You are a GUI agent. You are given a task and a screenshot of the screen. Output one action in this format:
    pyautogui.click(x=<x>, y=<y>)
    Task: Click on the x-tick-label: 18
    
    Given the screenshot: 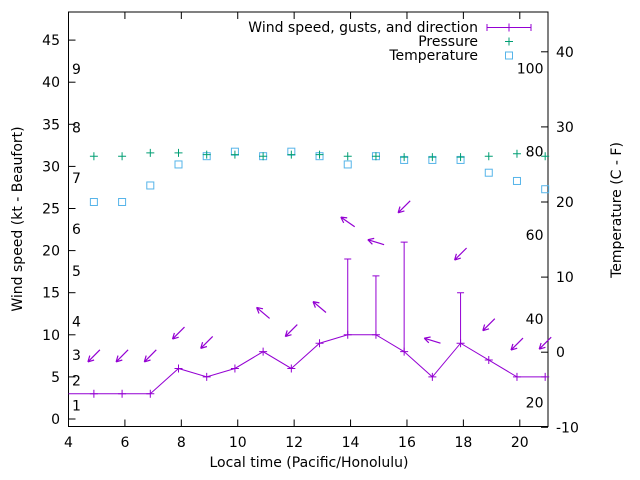 What is the action you would take?
    pyautogui.click(x=463, y=443)
    